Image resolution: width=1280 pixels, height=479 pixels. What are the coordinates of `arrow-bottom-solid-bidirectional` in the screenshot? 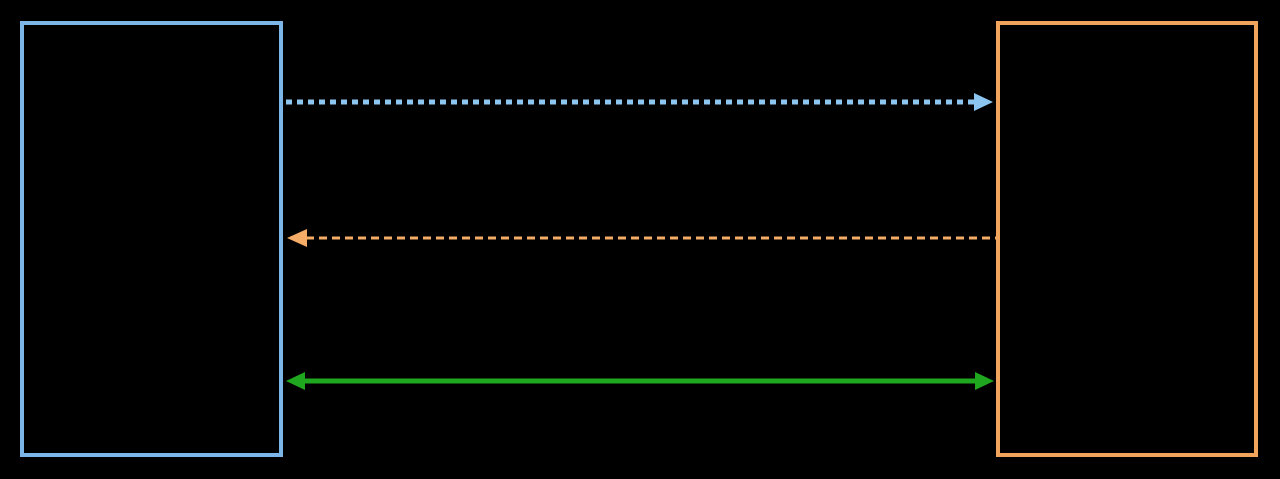 It's located at (640, 381).